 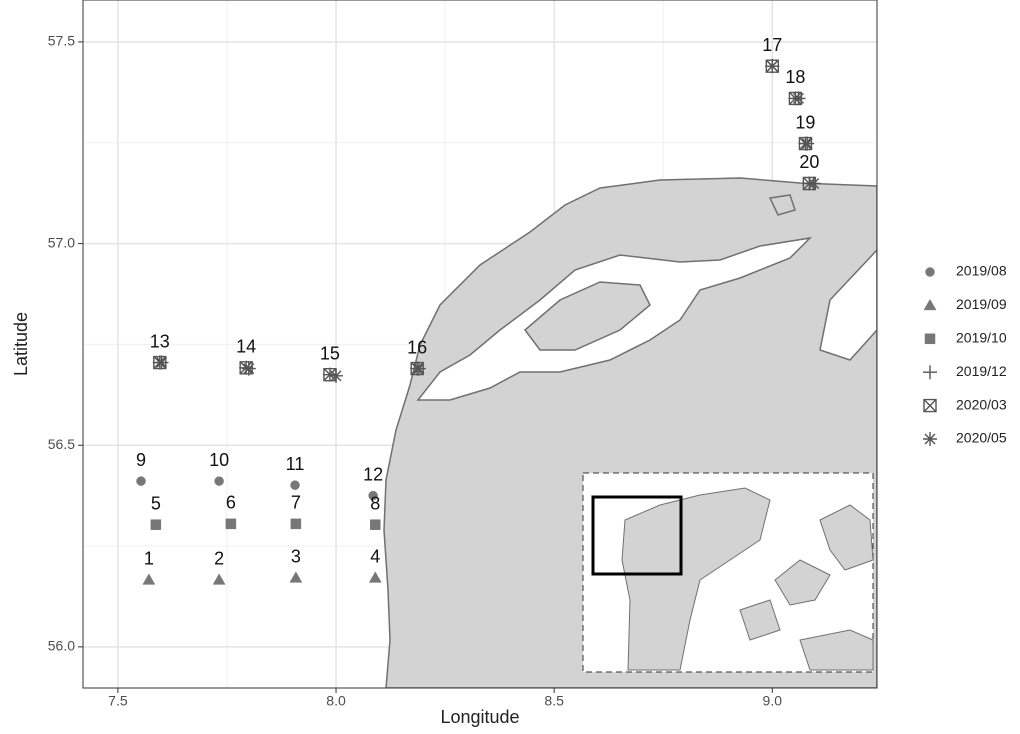 I want to click on coast, so click(x=848, y=304).